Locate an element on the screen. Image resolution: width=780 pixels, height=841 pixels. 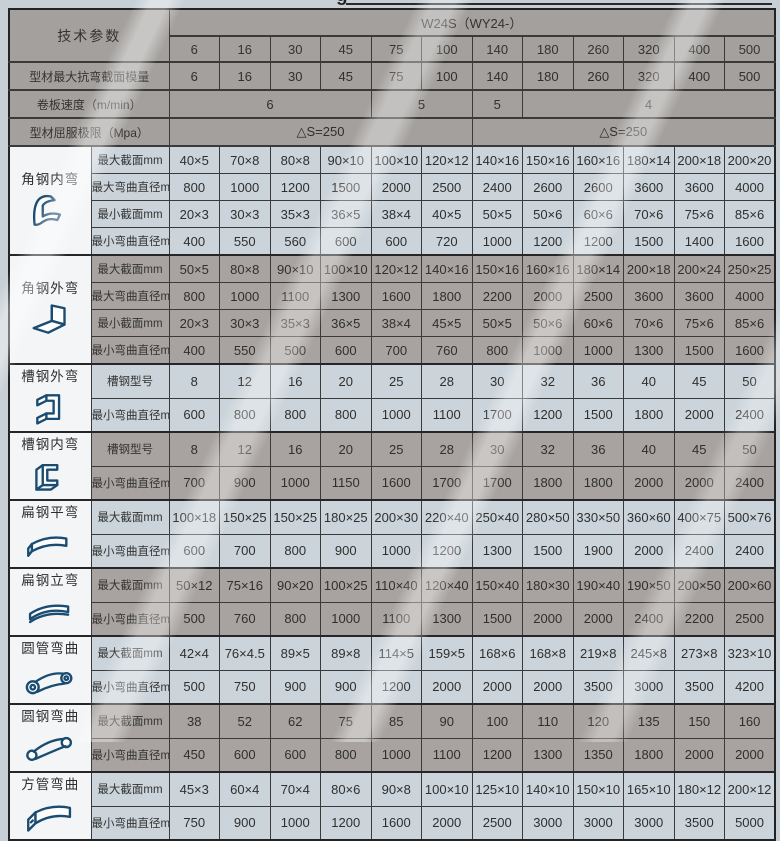
row-label: 槽钢型号 is located at coordinates (130, 449).